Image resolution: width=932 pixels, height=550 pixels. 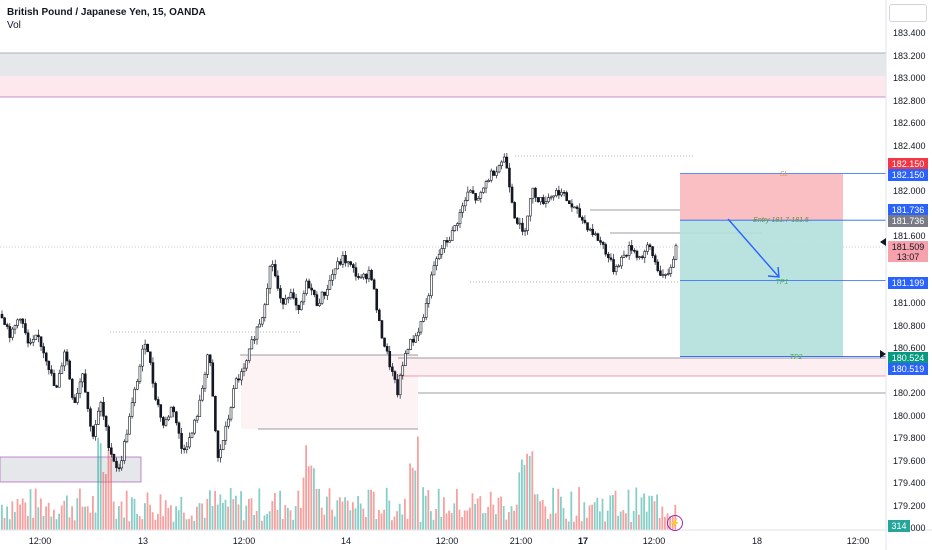 I want to click on time-tick-label: 12:00, so click(x=40, y=541).